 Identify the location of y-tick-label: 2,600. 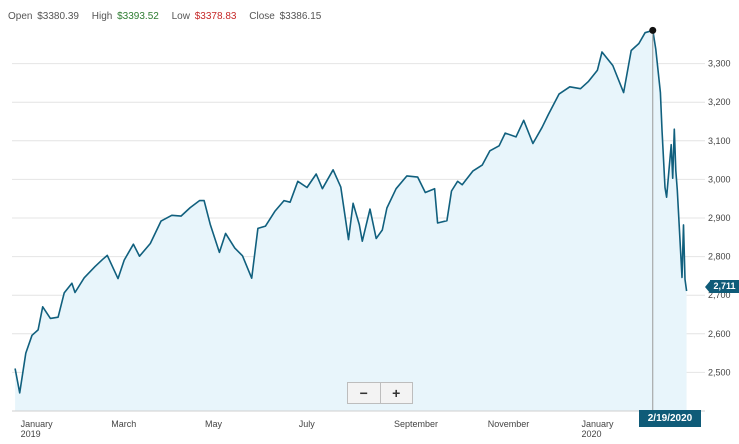
(719, 334).